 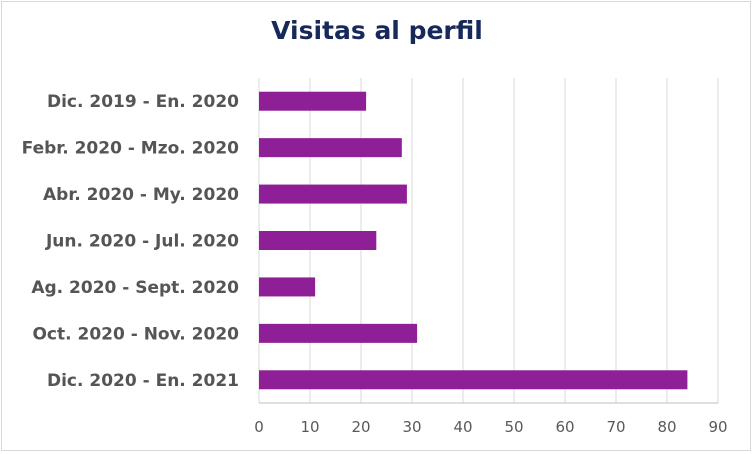 I want to click on x-tick-label: 10, so click(x=309, y=427).